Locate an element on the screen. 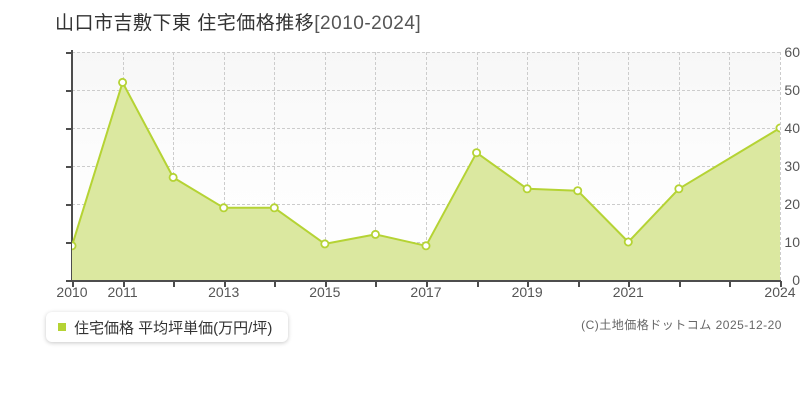  y-axis-tick-label: 20 is located at coordinates (792, 204).